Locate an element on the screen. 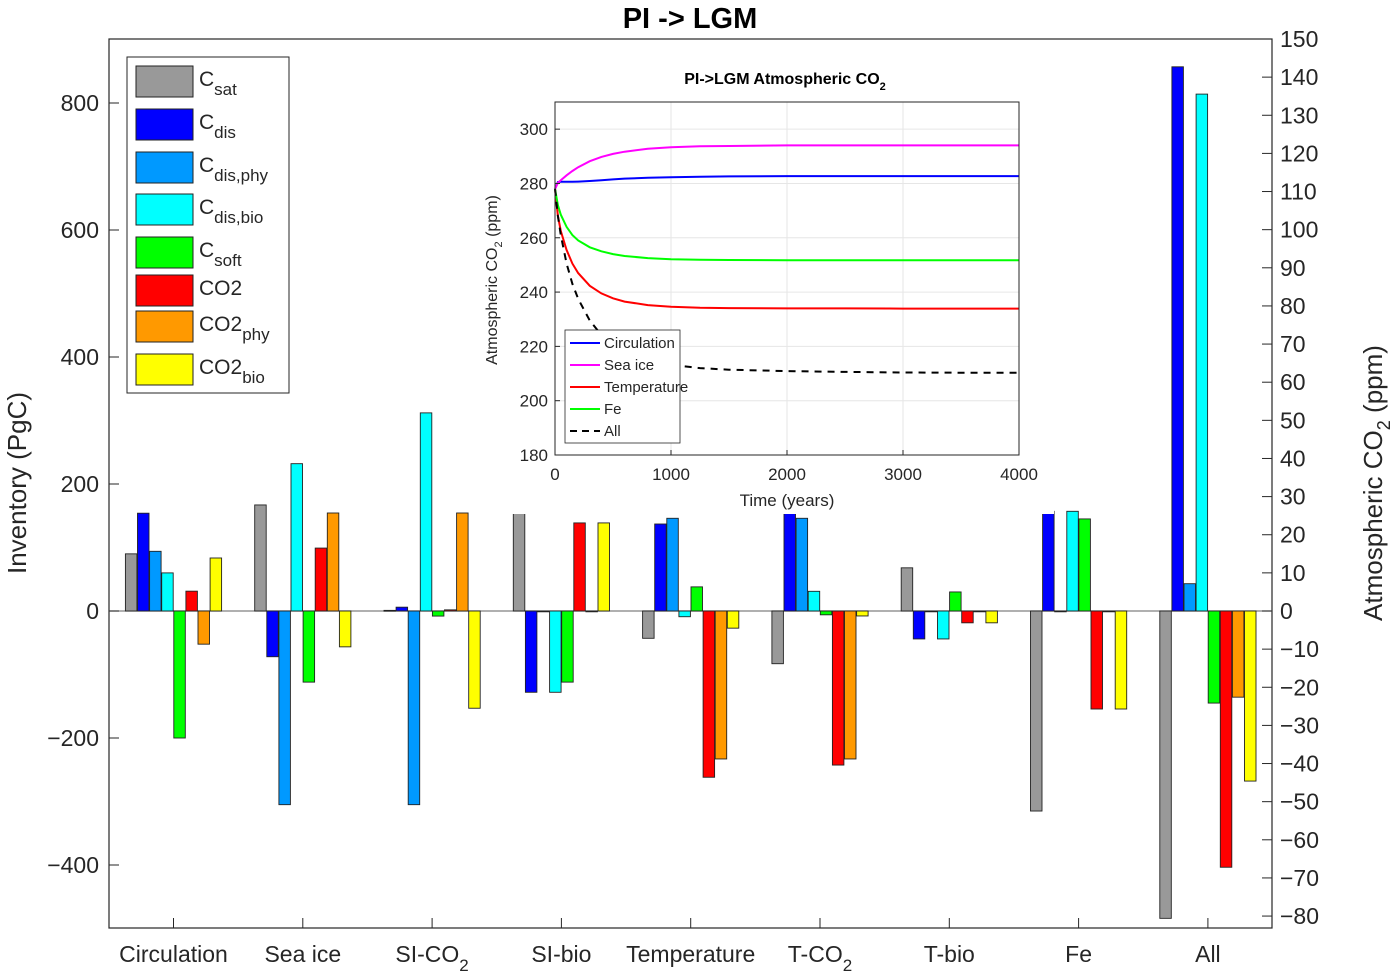 Image resolution: width=1400 pixels, height=979 pixels. inset-y-tick-label: 180 is located at coordinates (534, 455).